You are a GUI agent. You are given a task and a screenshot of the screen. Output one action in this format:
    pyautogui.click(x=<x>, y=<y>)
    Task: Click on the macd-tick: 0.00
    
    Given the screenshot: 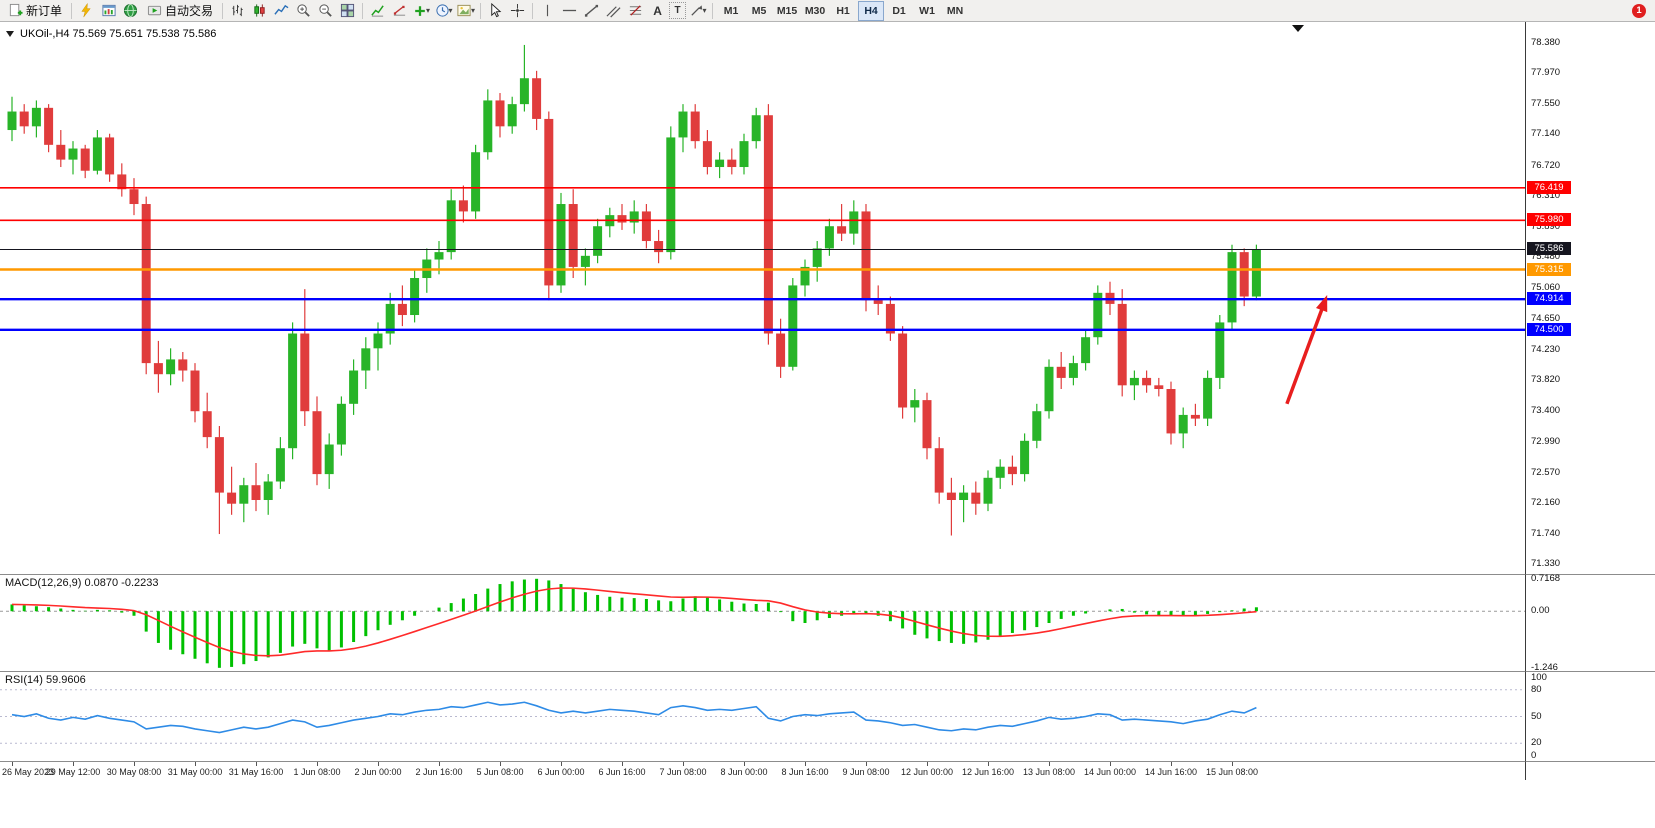 What is the action you would take?
    pyautogui.click(x=1540, y=611)
    